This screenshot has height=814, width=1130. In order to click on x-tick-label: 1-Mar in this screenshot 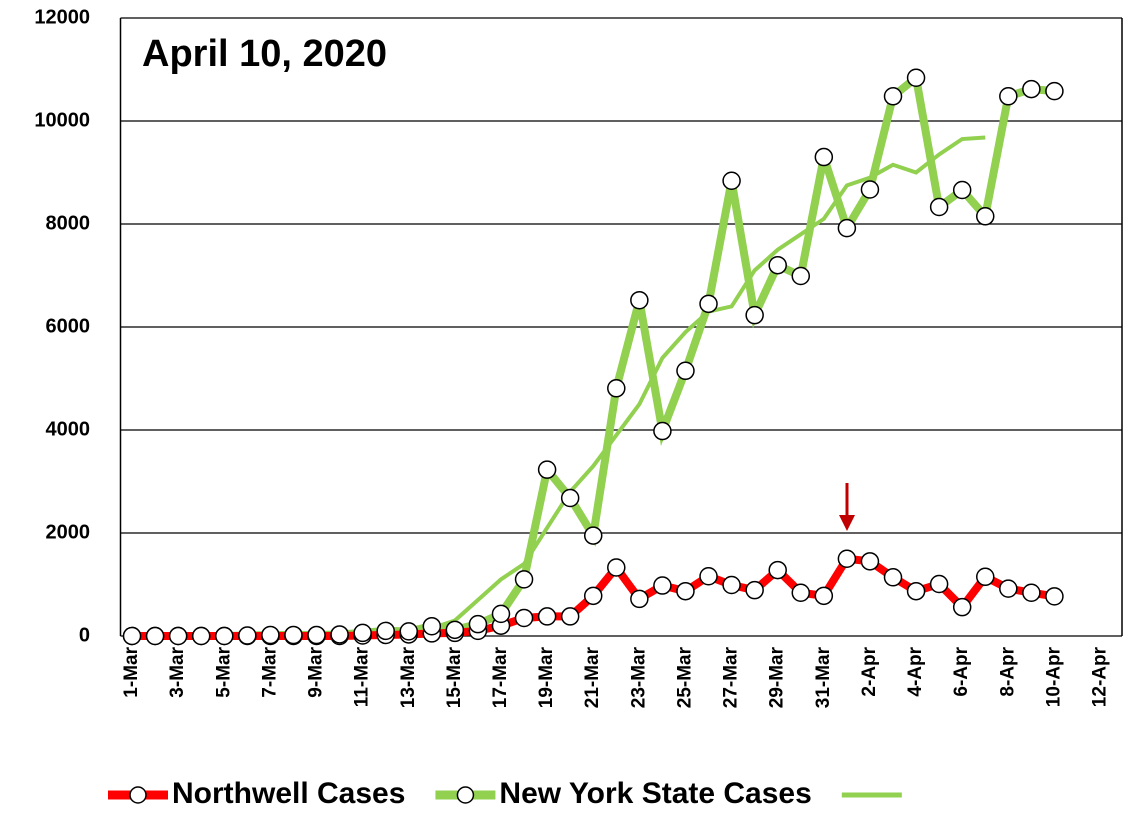, I will do `click(131, 671)`.